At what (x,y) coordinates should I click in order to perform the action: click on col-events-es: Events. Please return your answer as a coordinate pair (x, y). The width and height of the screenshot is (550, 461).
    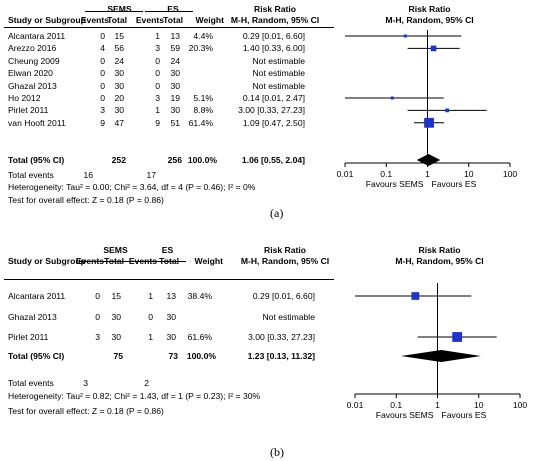
    Looking at the image, I should click on (142, 261).